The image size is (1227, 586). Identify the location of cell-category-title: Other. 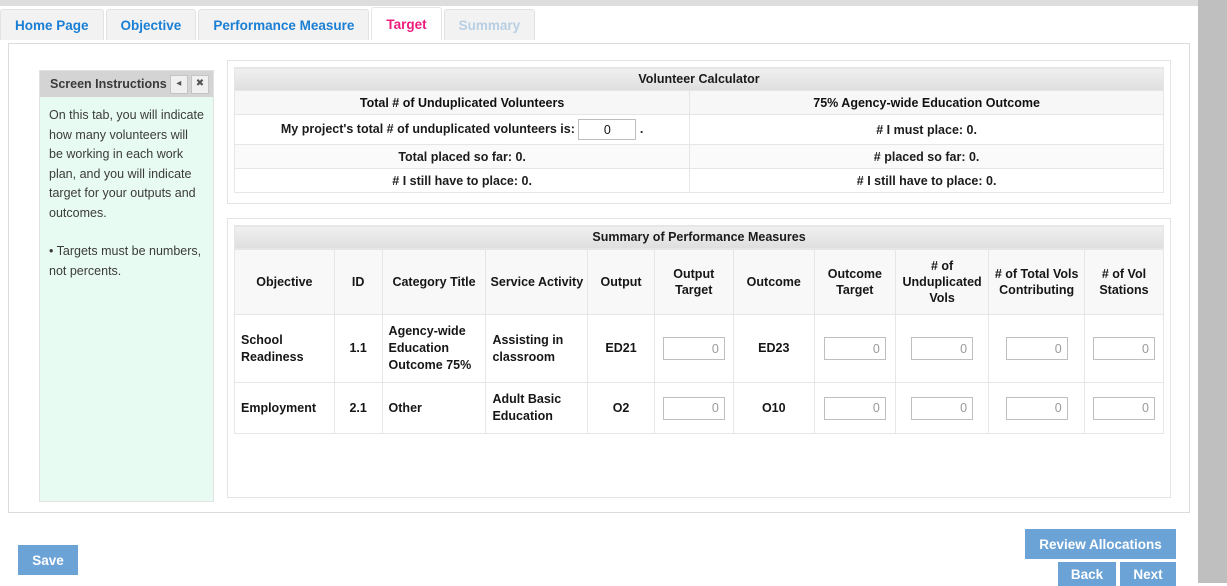
(434, 408).